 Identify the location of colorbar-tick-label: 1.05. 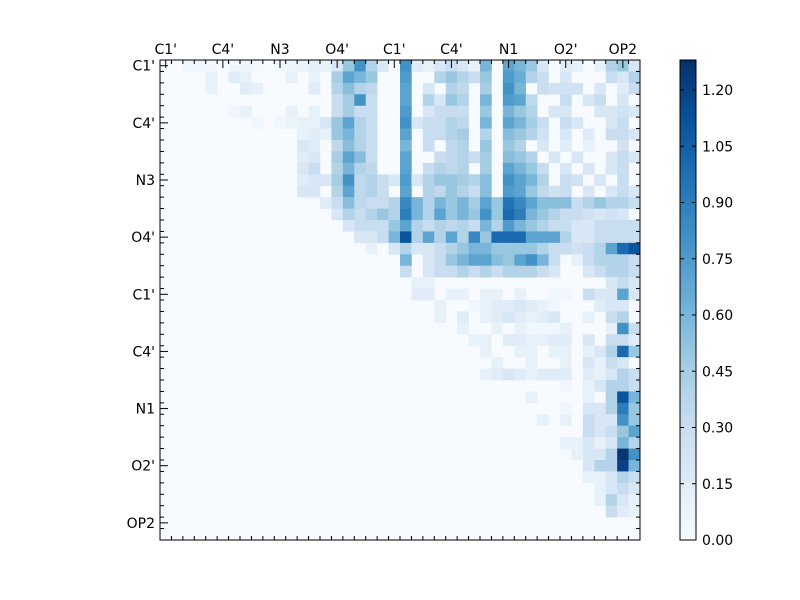
(717, 147).